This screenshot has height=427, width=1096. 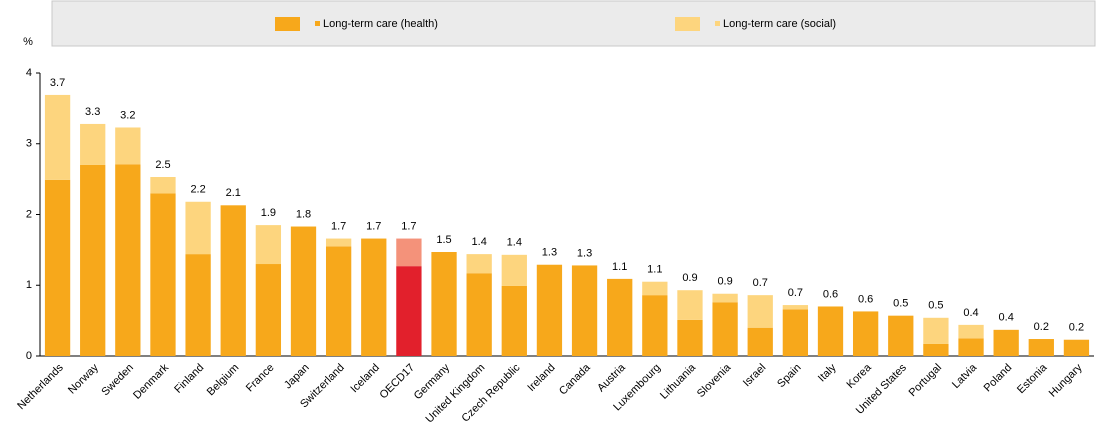 I want to click on x-tick-label: Slovenia, so click(x=714, y=380).